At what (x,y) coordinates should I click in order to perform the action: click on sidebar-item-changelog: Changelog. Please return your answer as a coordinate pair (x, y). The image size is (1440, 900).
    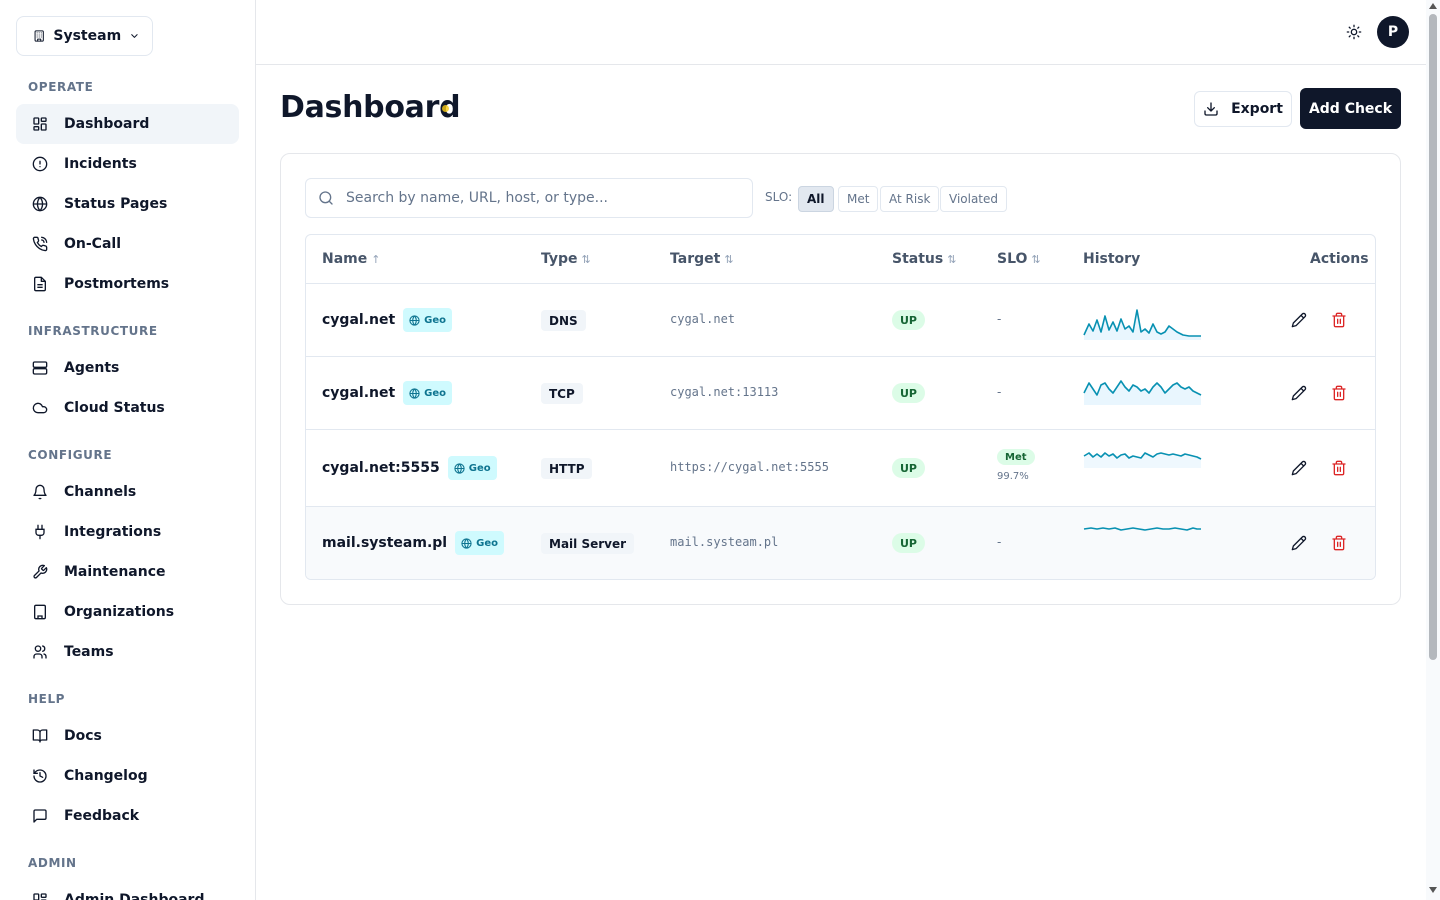
    Looking at the image, I should click on (127, 776).